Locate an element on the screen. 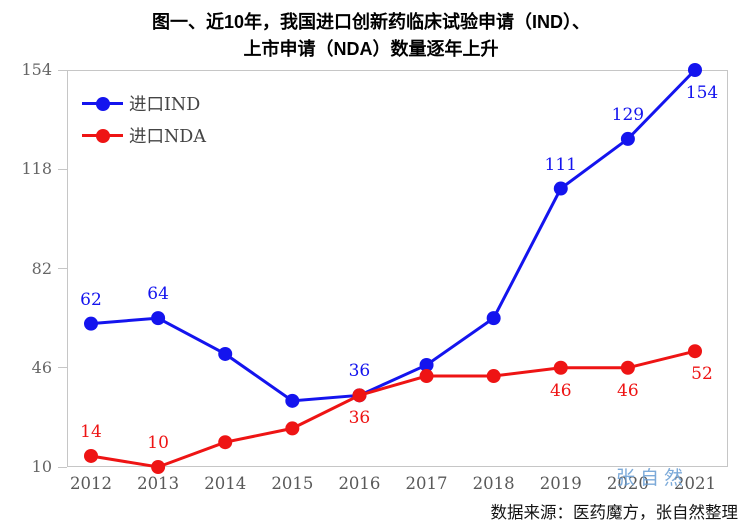 The image size is (742, 526). legend-item-nda: 进口NDA is located at coordinates (144, 135).